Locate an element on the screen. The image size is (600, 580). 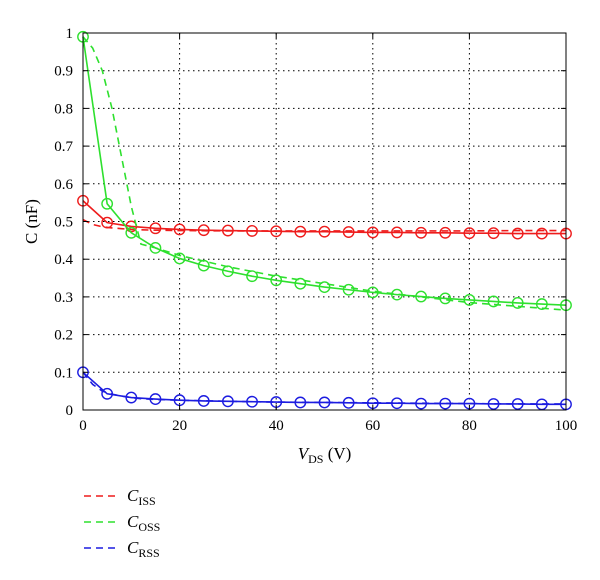
legend-label-sub: ISS is located at coordinates (146, 501).